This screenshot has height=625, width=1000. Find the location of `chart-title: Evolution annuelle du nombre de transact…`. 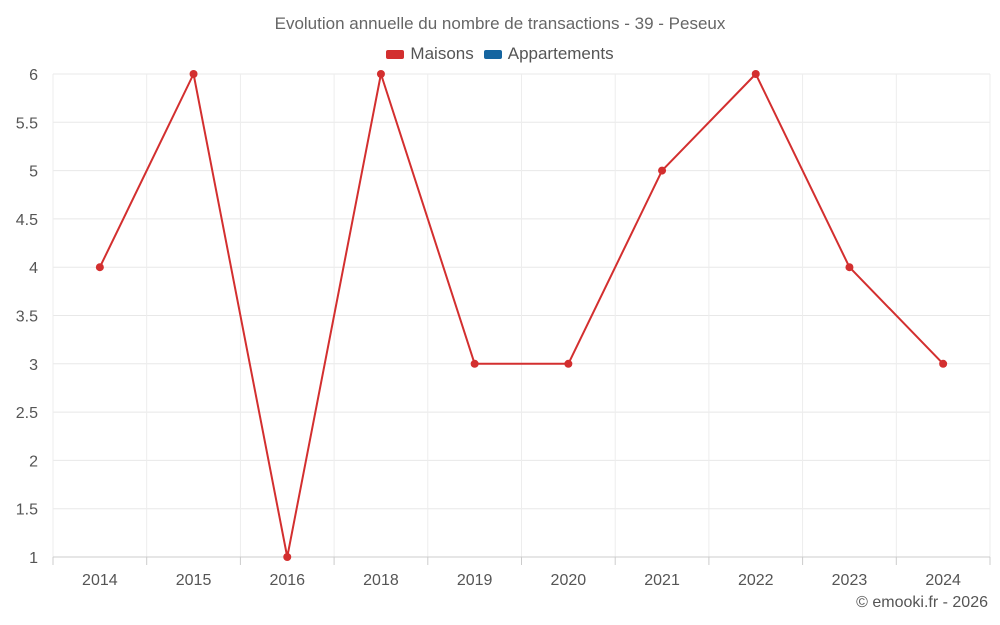

chart-title: Evolution annuelle du nombre de transact… is located at coordinates (500, 23).